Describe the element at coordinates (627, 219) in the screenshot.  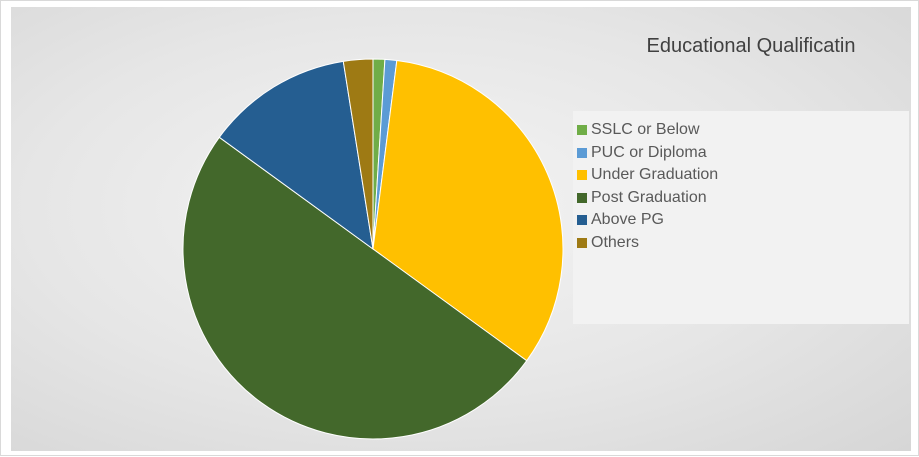
I see `legend-label: Above PG` at that location.